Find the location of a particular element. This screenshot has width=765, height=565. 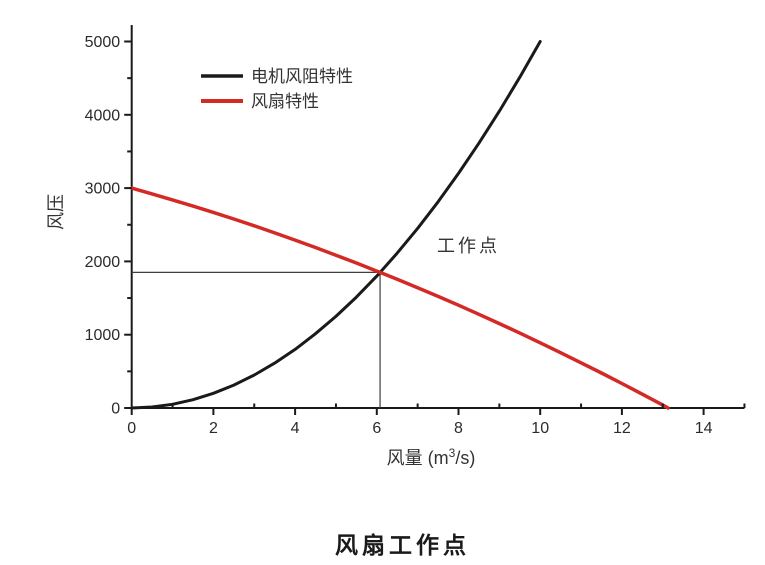

x-tick-label: 0 is located at coordinates (131, 428).